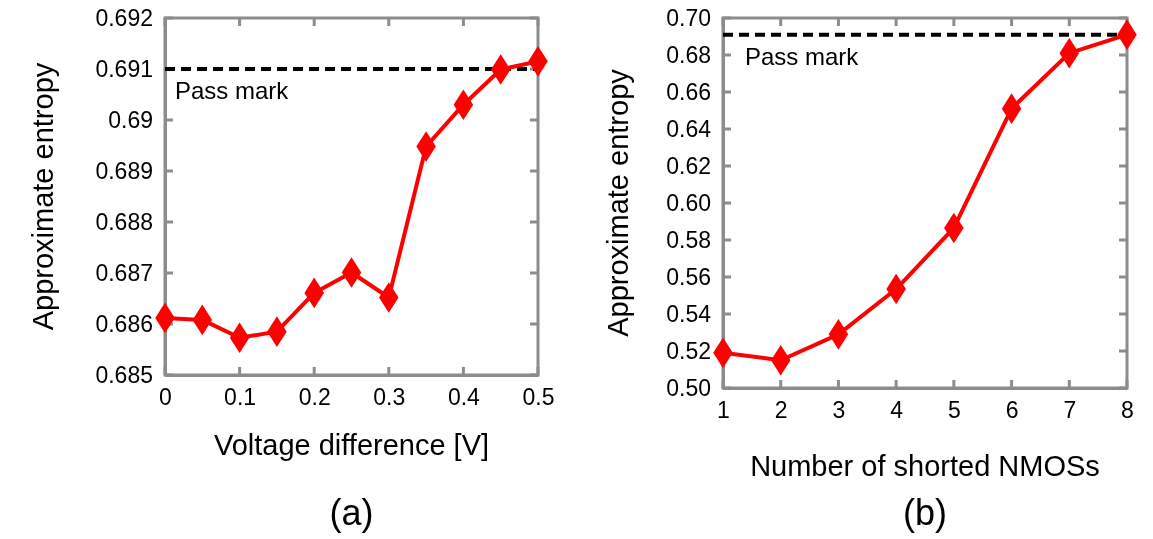  Describe the element at coordinates (124, 221) in the screenshot. I see `y-tick-label: 0.688` at that location.